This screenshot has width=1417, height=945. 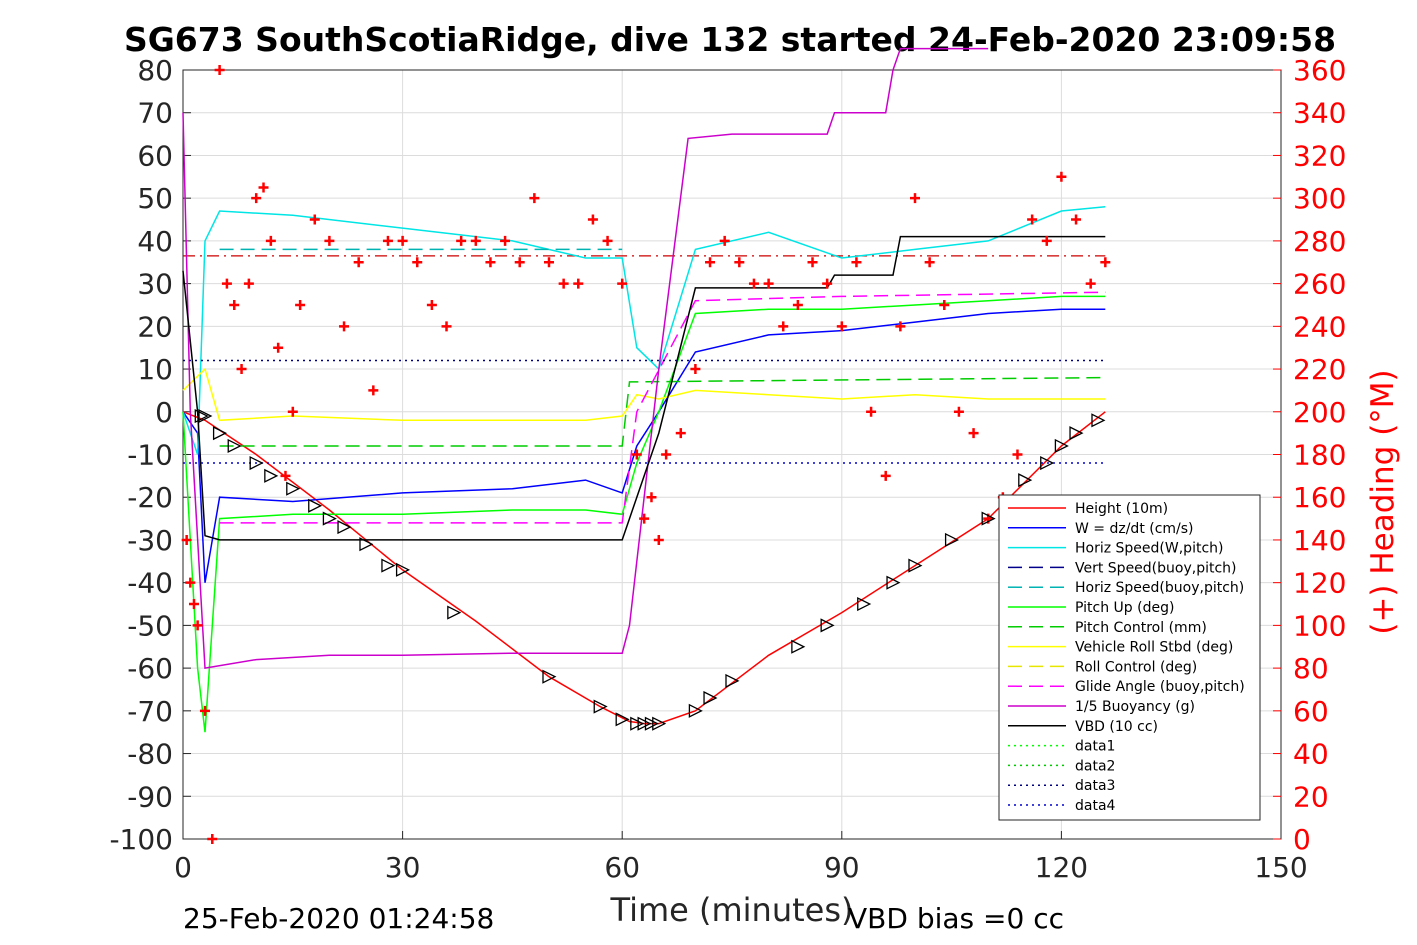 What do you see at coordinates (1319, 155) in the screenshot?
I see `y2-tick-label: 320` at bounding box center [1319, 155].